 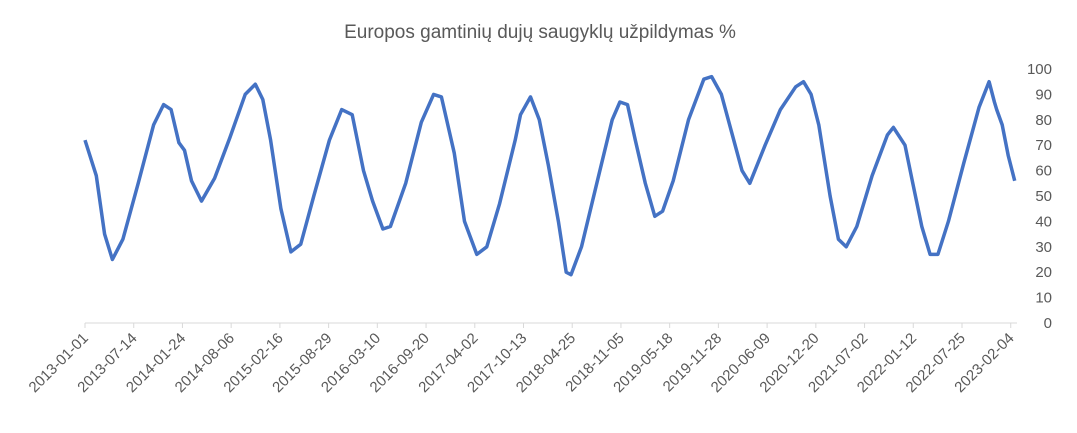 What do you see at coordinates (1043, 272) in the screenshot?
I see `y-tick-label: 20` at bounding box center [1043, 272].